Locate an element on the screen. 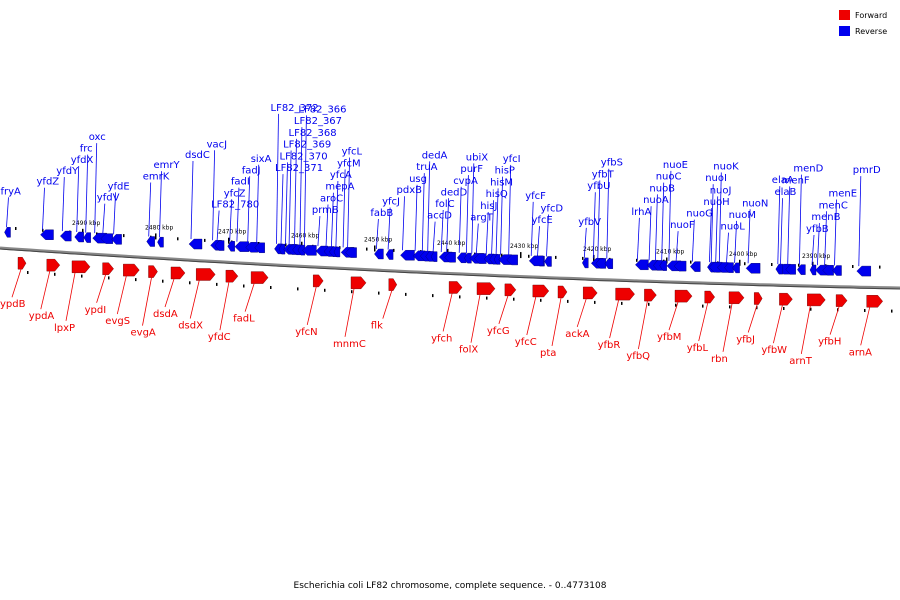  reverse-gene-label: folC is located at coordinates (444, 204).